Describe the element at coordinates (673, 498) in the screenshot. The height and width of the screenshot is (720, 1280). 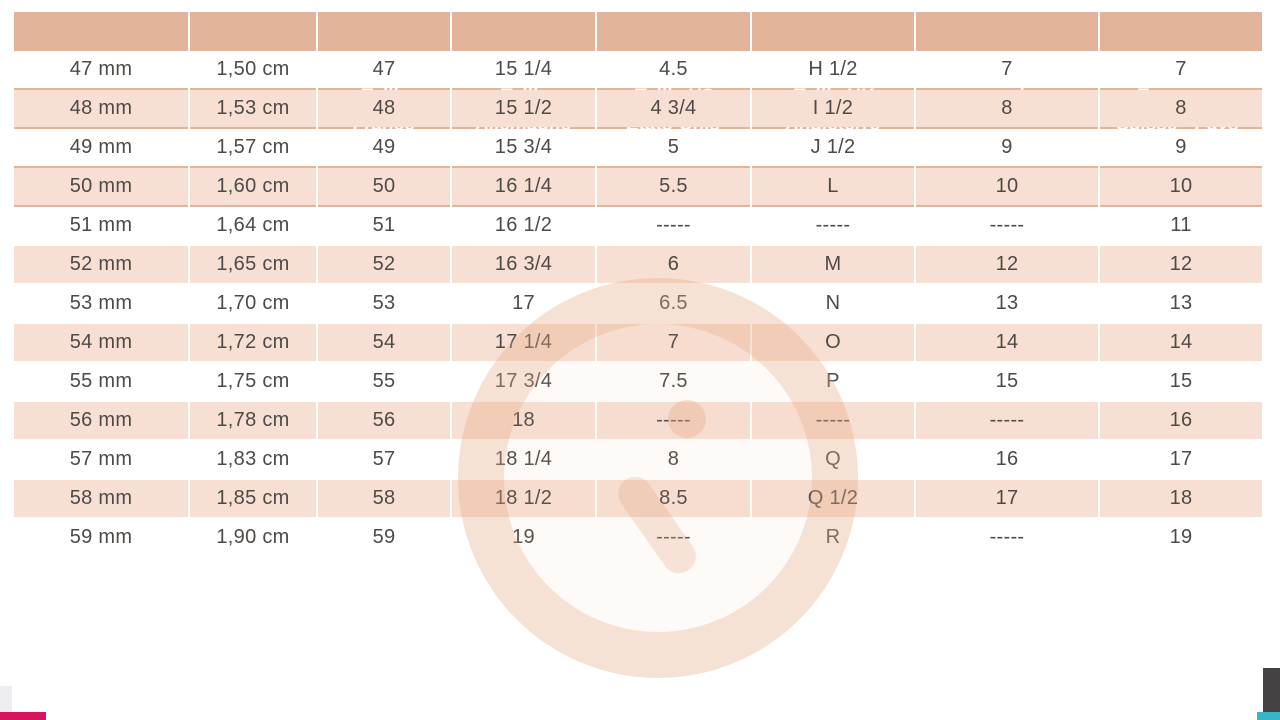
I see `table-cell: 8.5` at that location.